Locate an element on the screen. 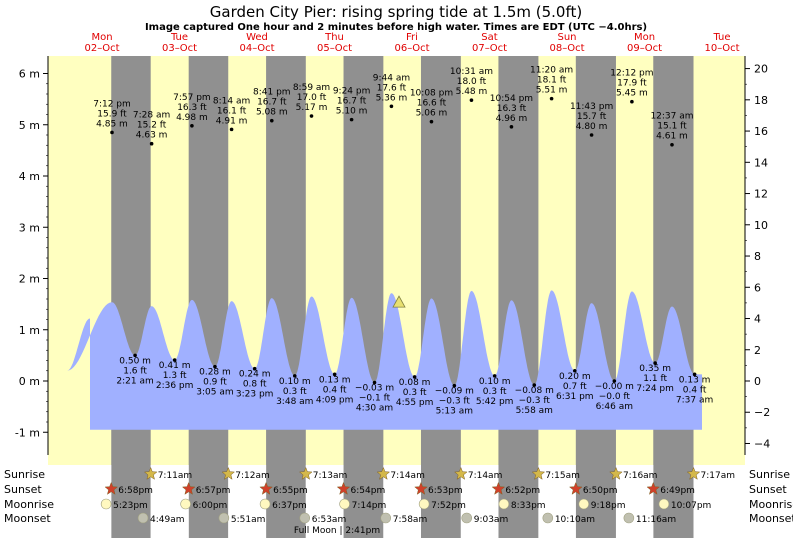  moonset-time: 5:51am is located at coordinates (248, 520).